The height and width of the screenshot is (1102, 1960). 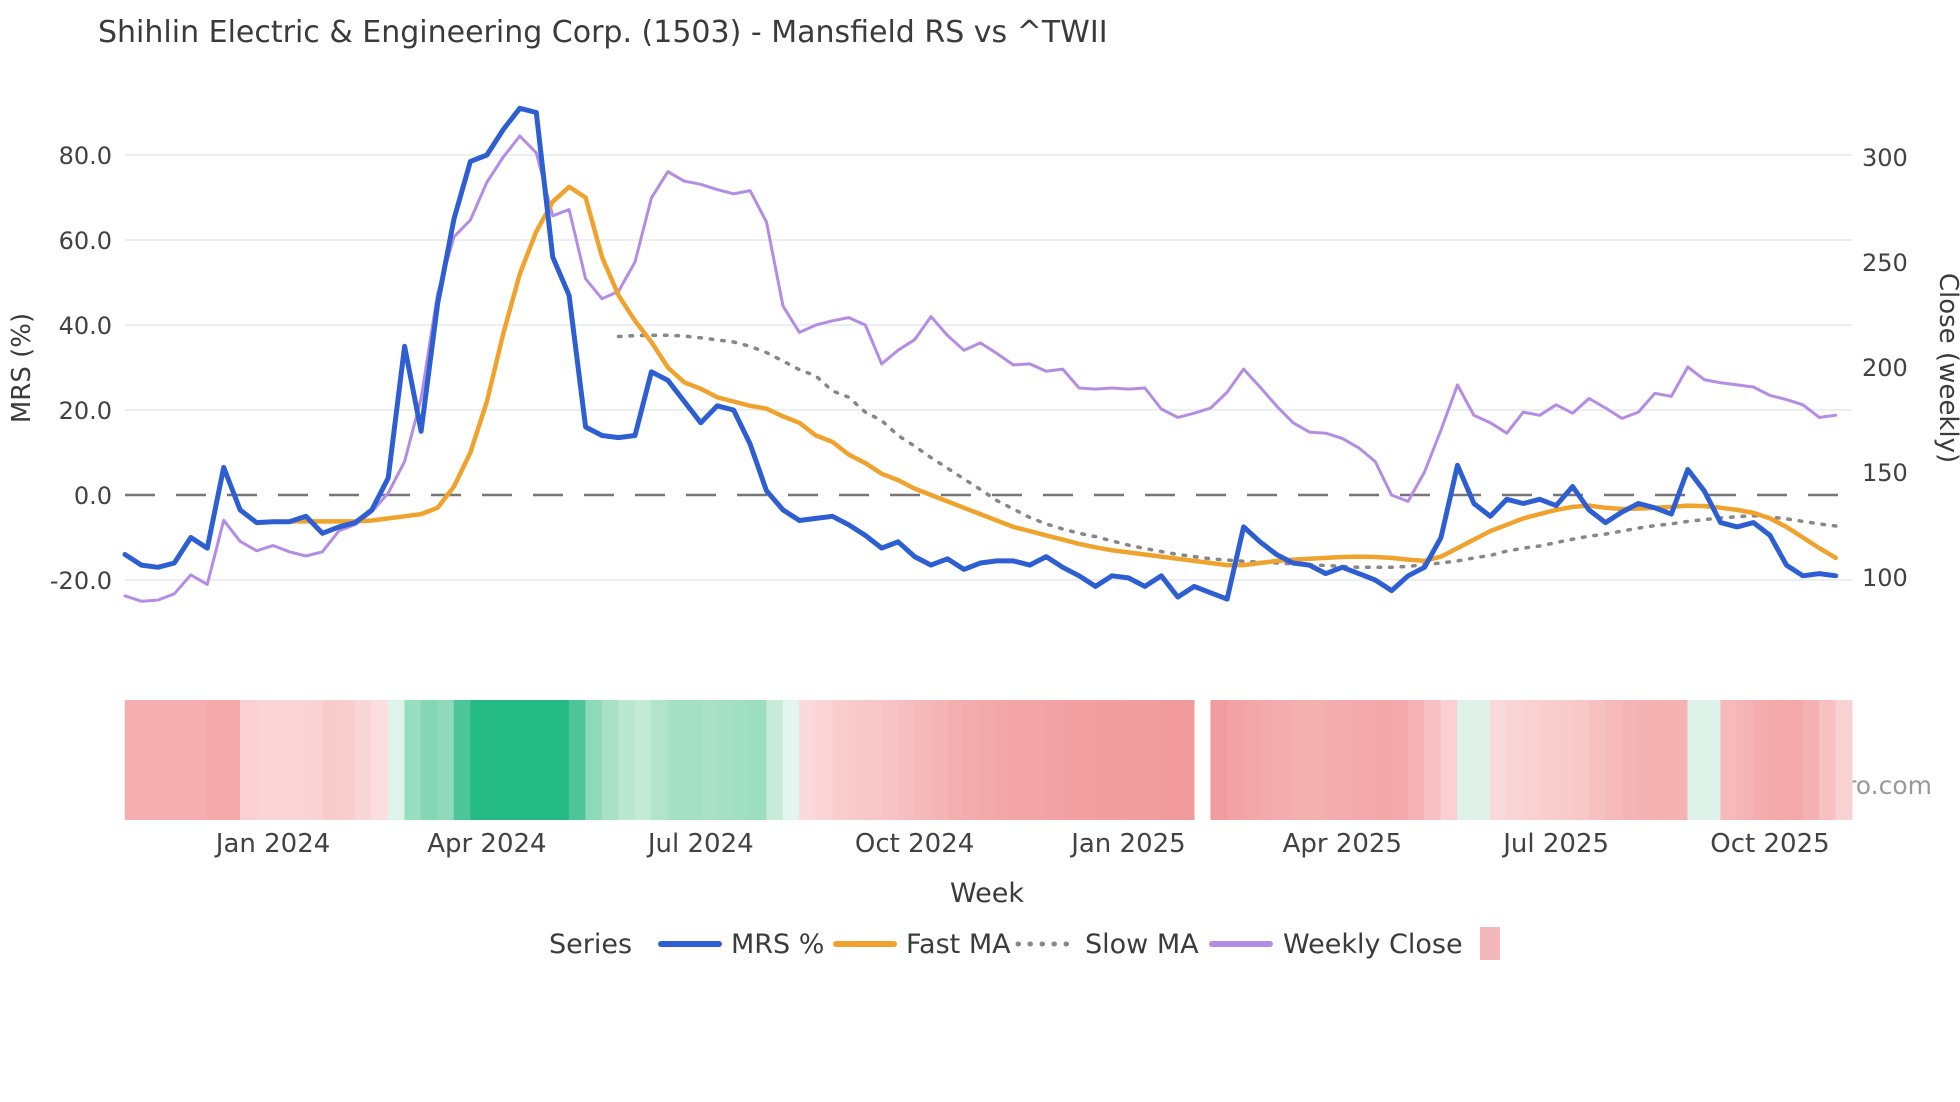 I want to click on legend-item-label: MRS %, so click(x=777, y=944).